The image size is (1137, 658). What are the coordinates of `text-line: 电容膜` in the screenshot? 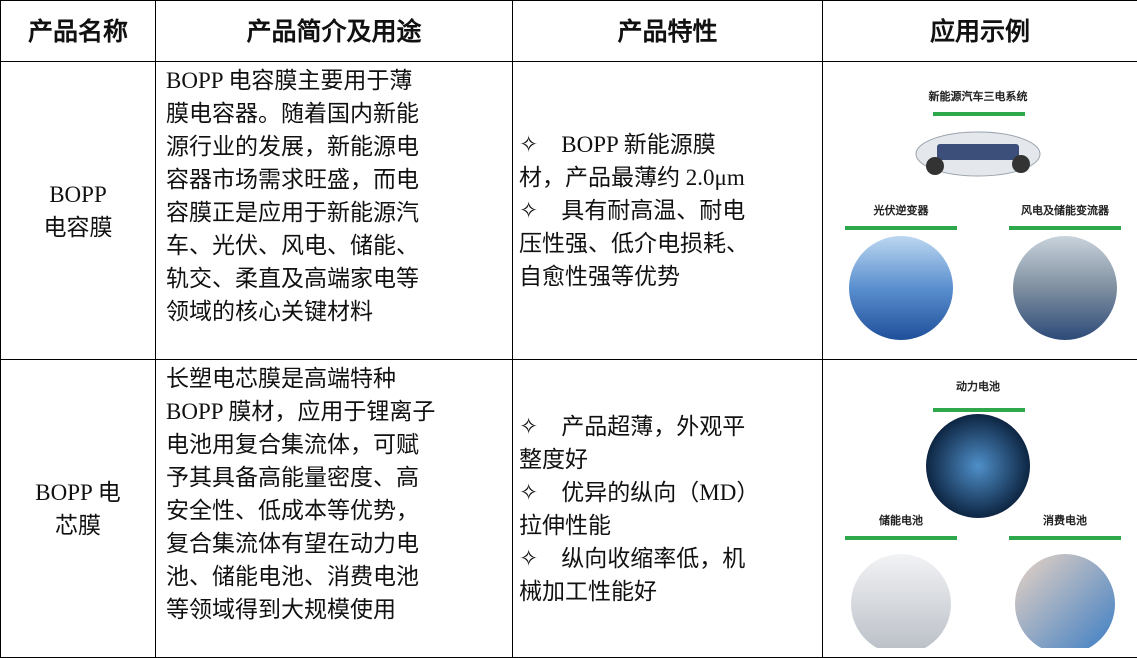 It's located at (78, 227).